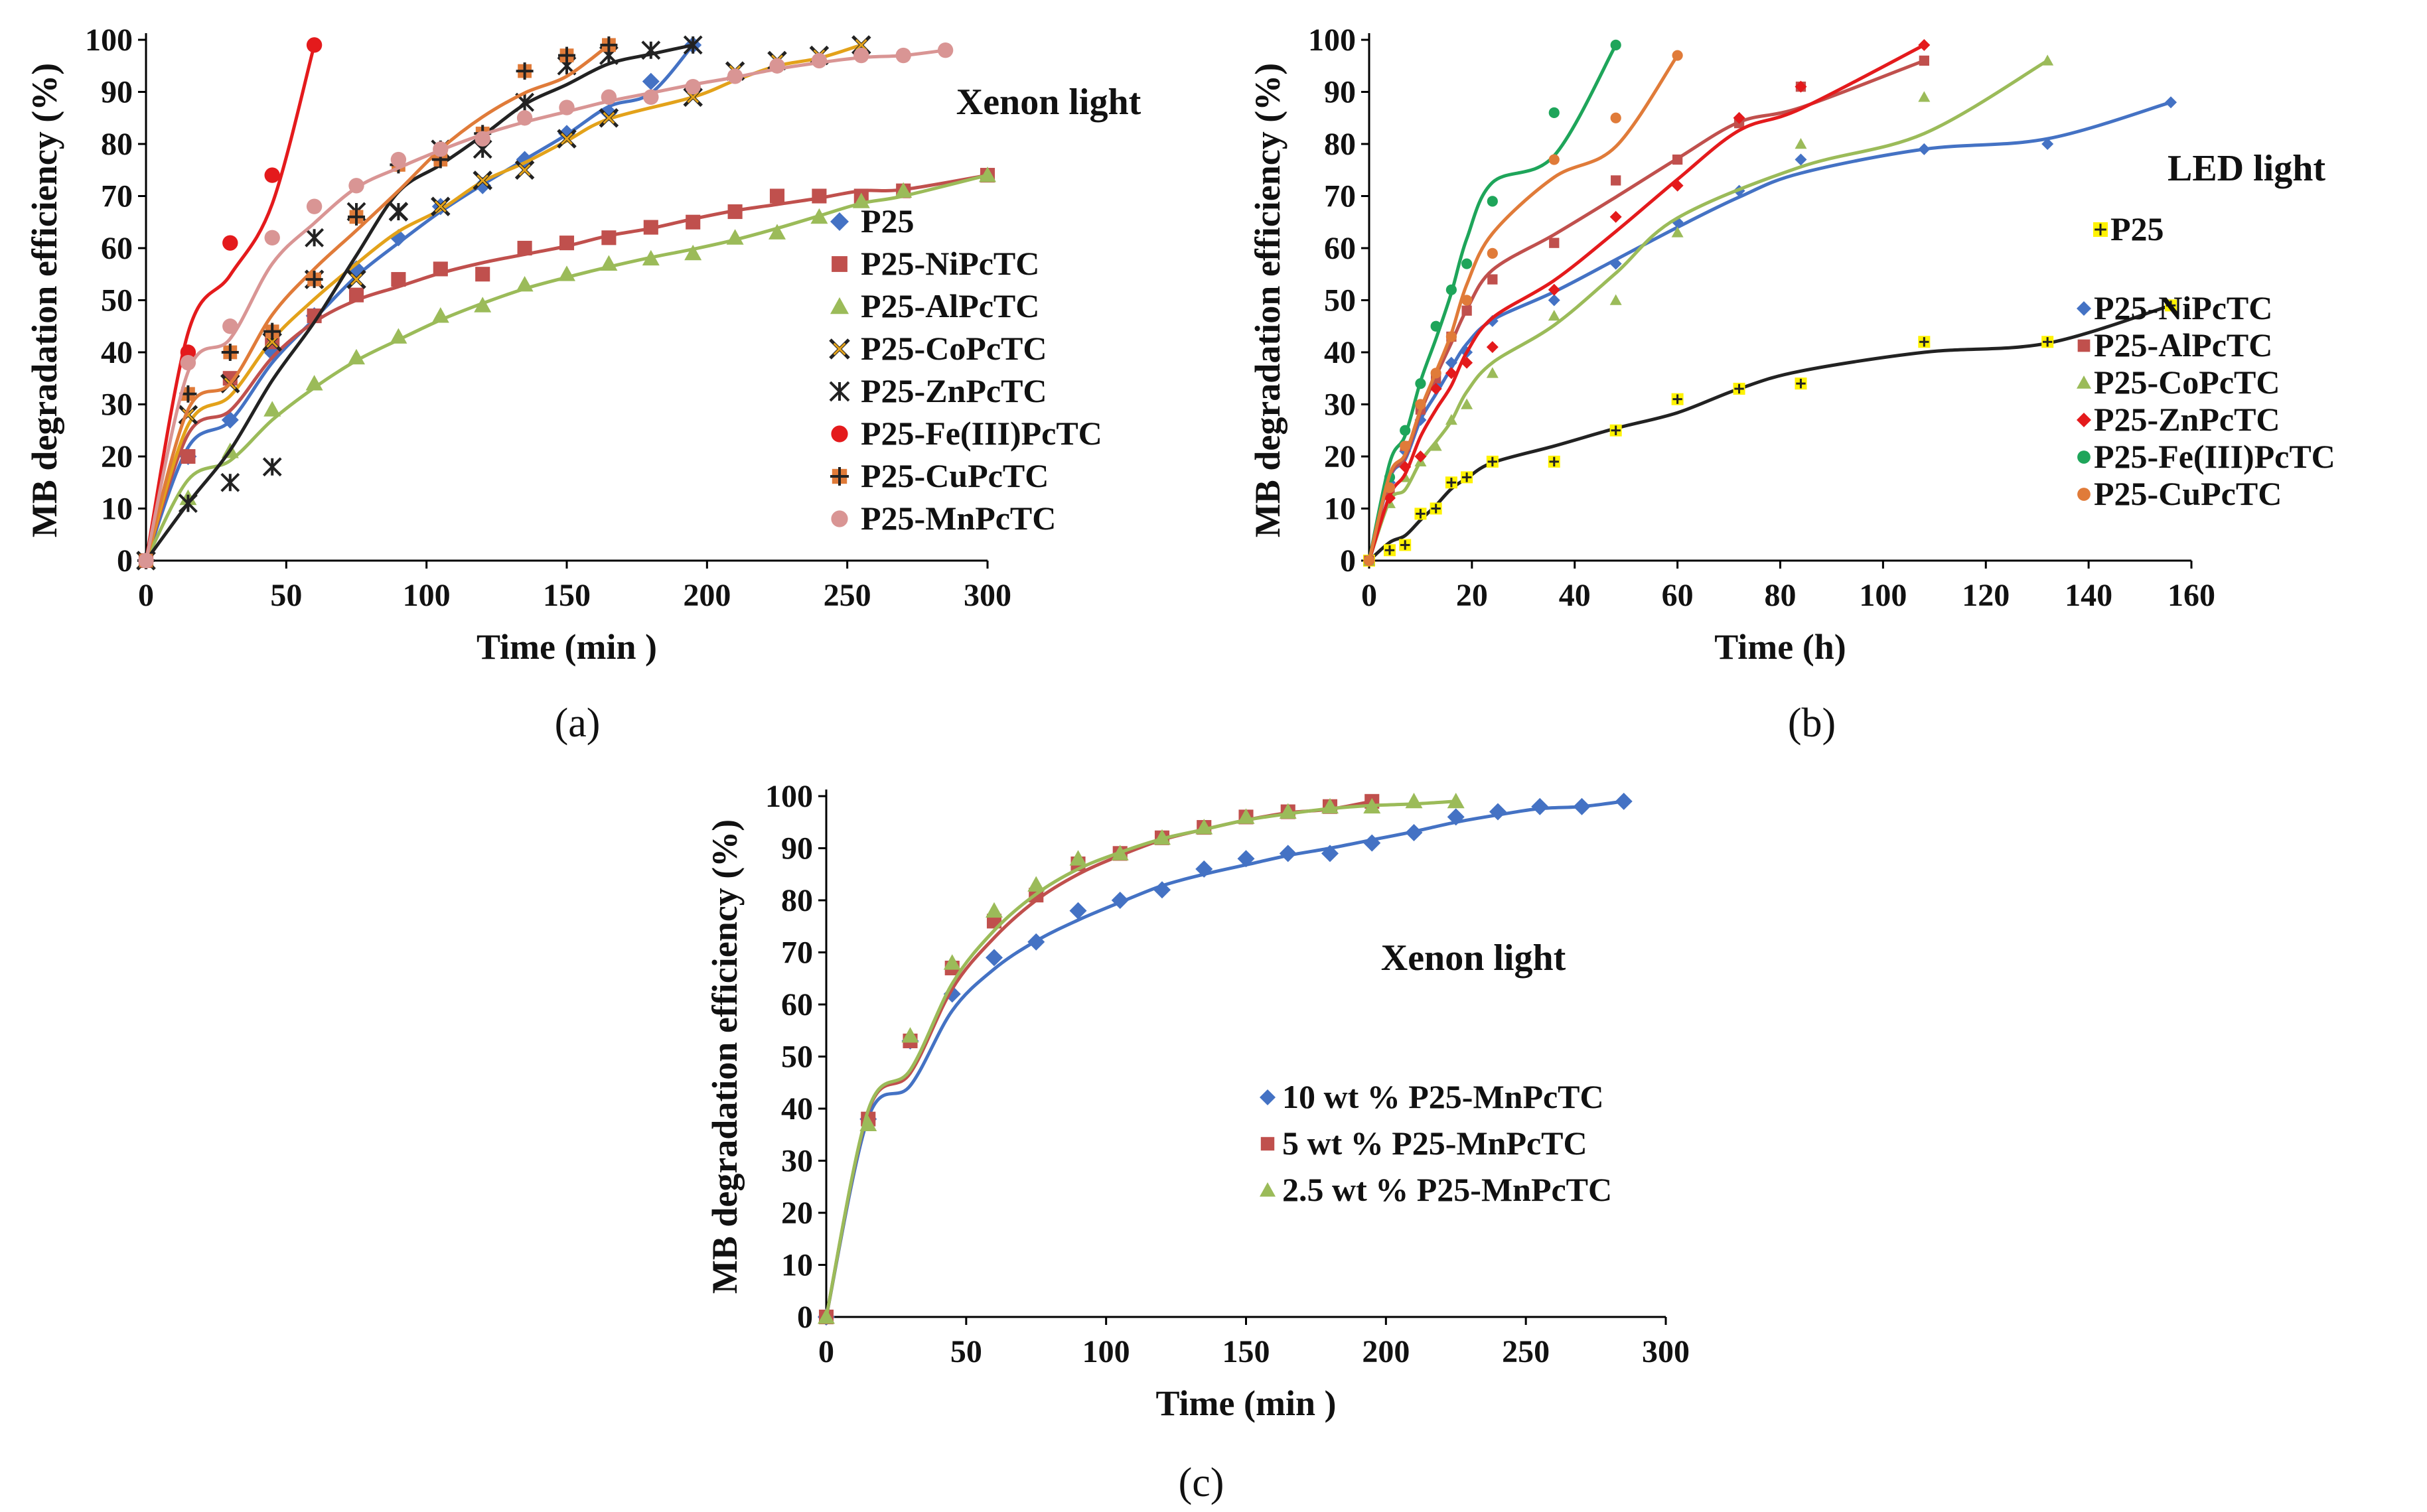  What do you see at coordinates (797, 1213) in the screenshot?
I see `y-tick-label: 20` at bounding box center [797, 1213].